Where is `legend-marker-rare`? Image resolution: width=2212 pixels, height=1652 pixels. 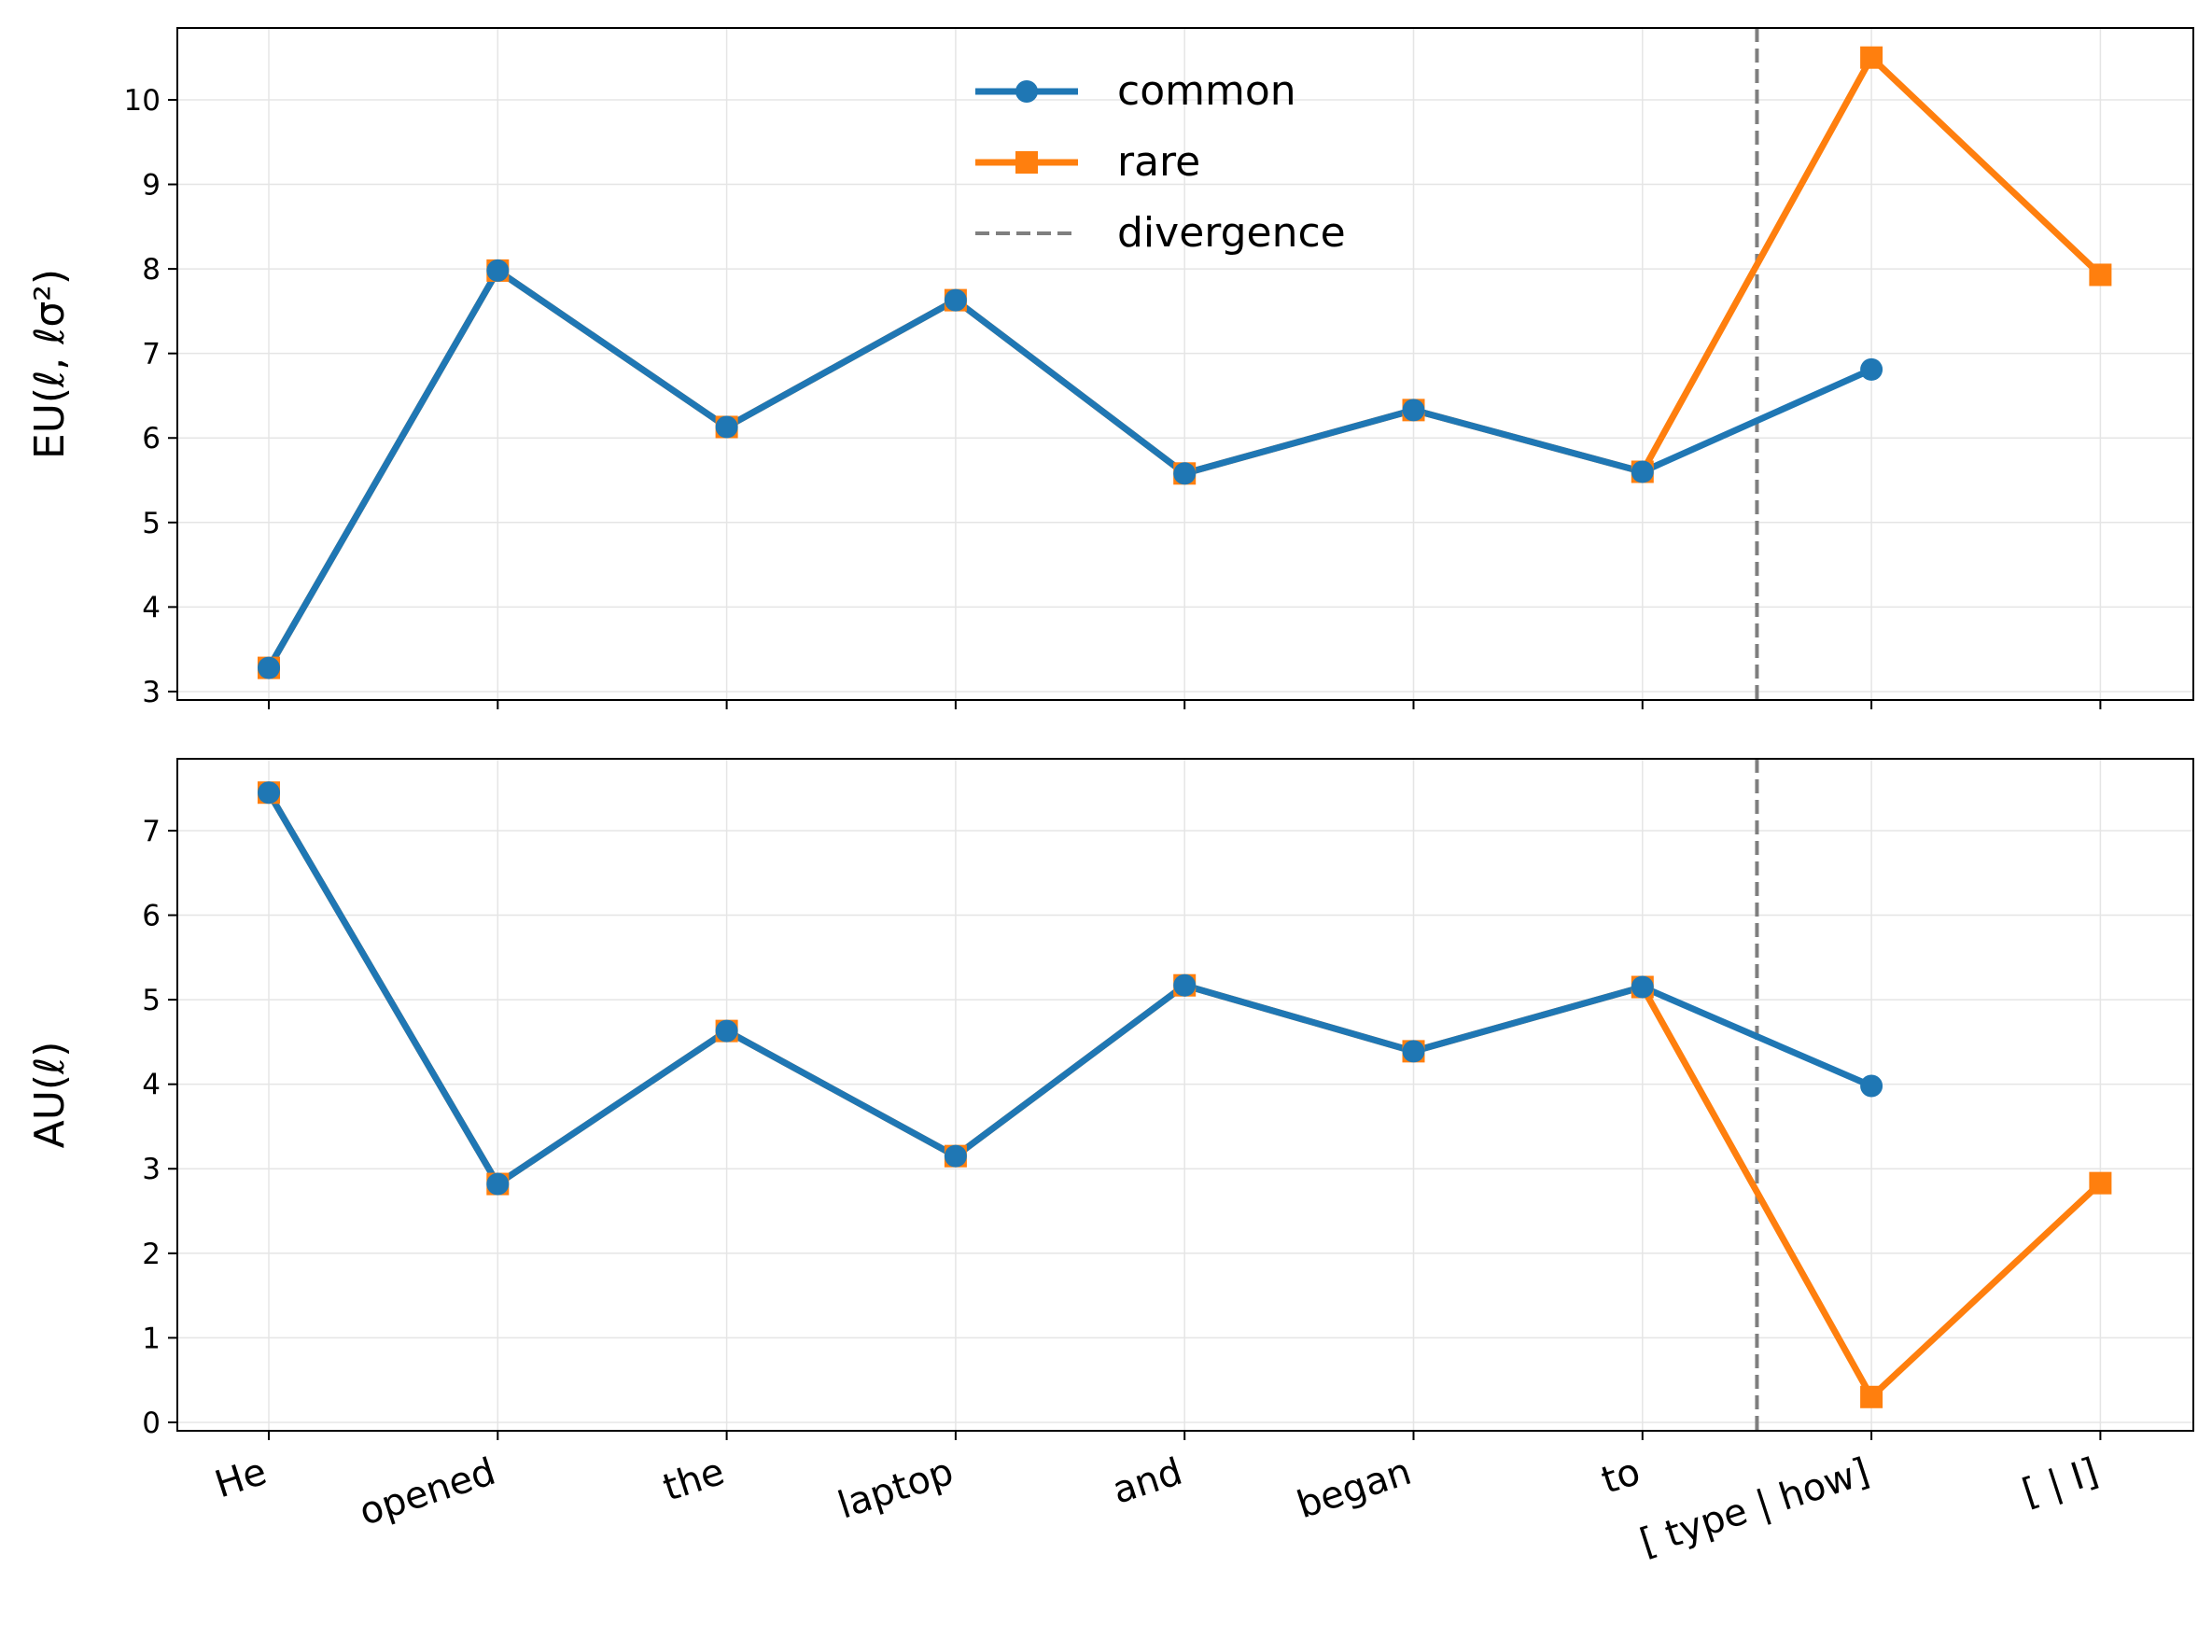 legend-marker-rare is located at coordinates (1026, 162).